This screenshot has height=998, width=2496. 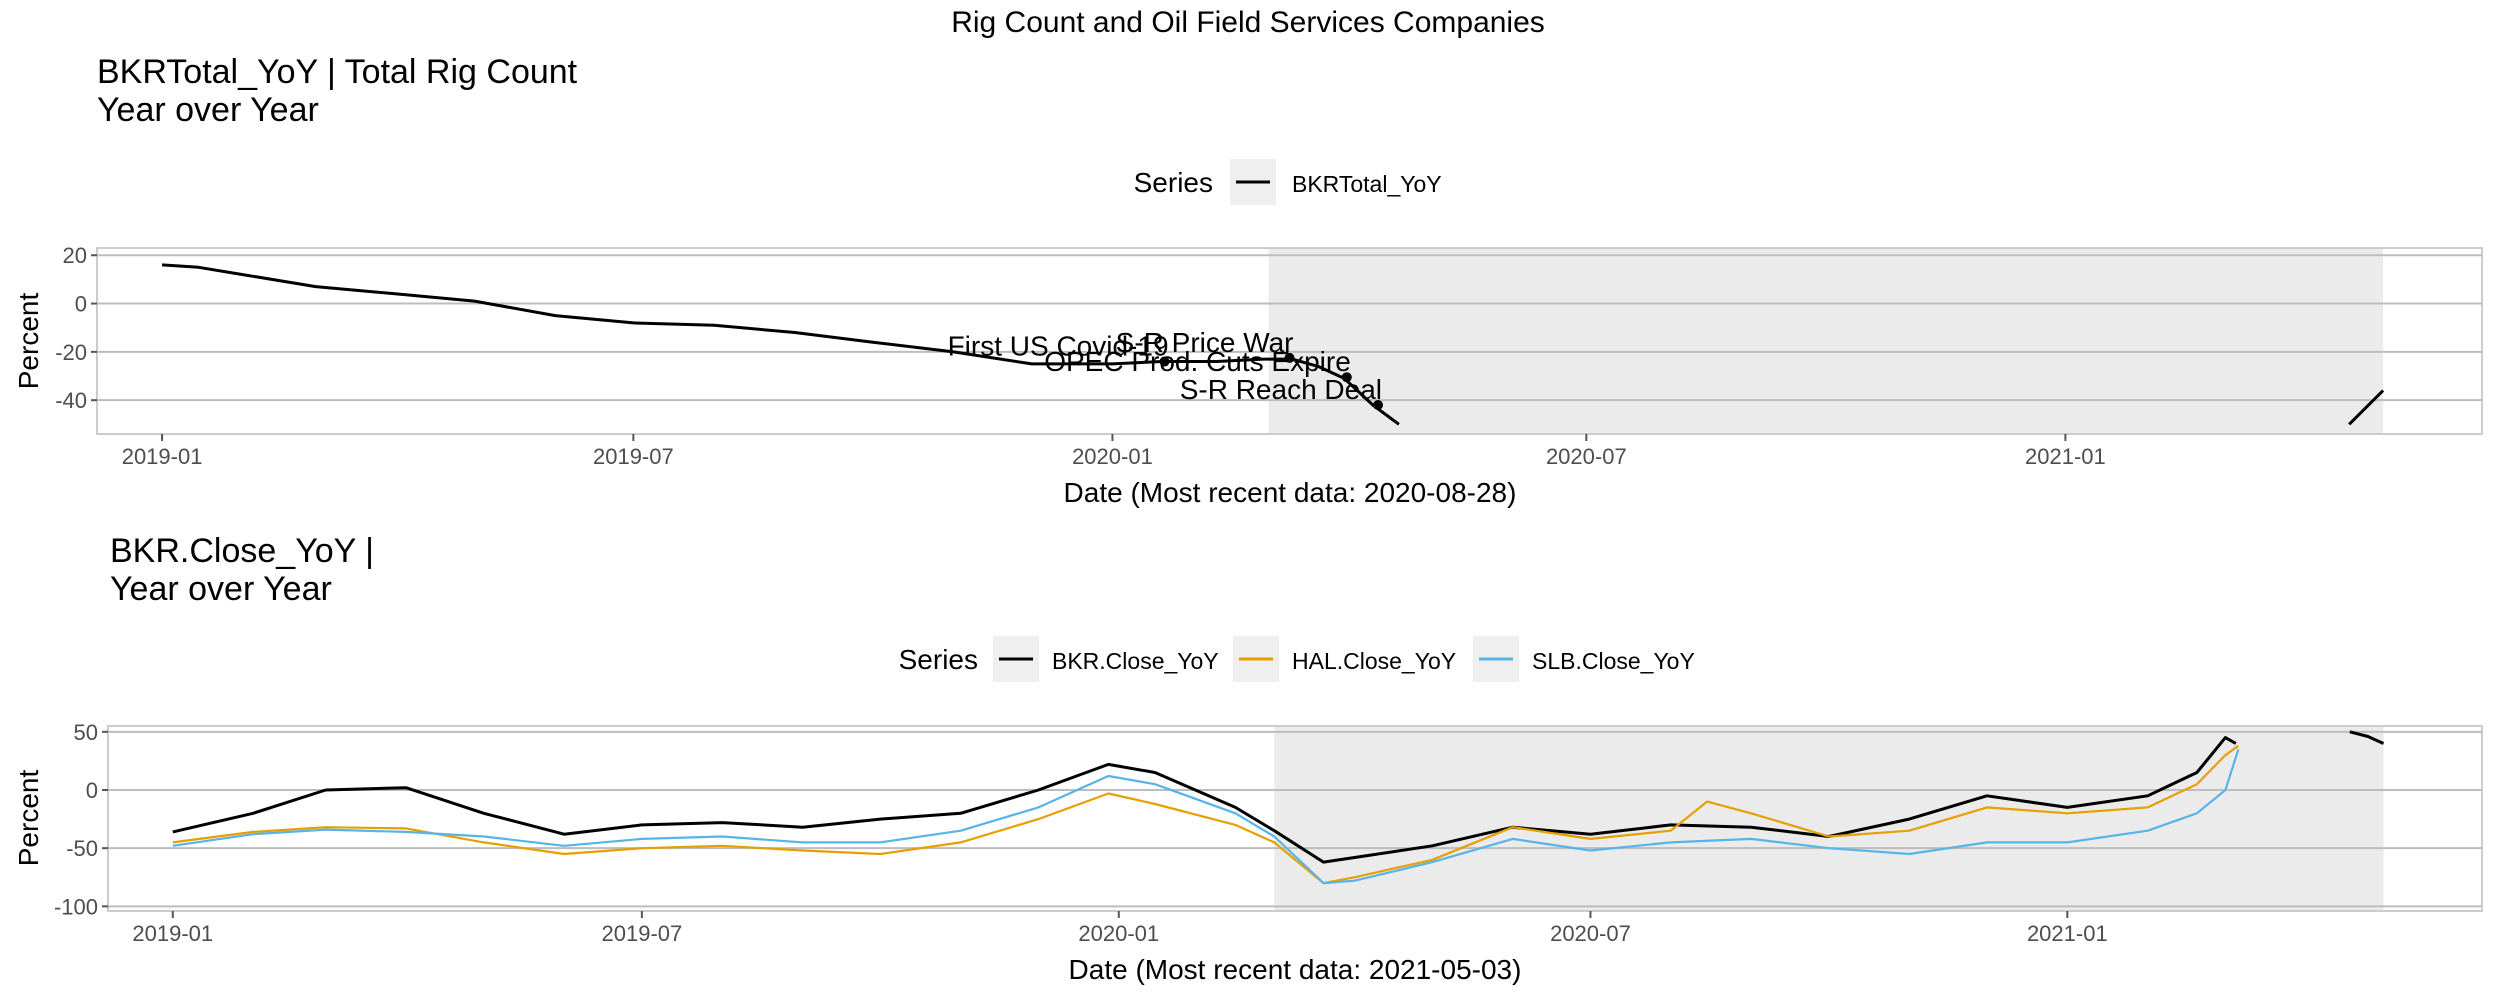 I want to click on chart-2-x-tick-label: 2020-07, so click(x=1590, y=933).